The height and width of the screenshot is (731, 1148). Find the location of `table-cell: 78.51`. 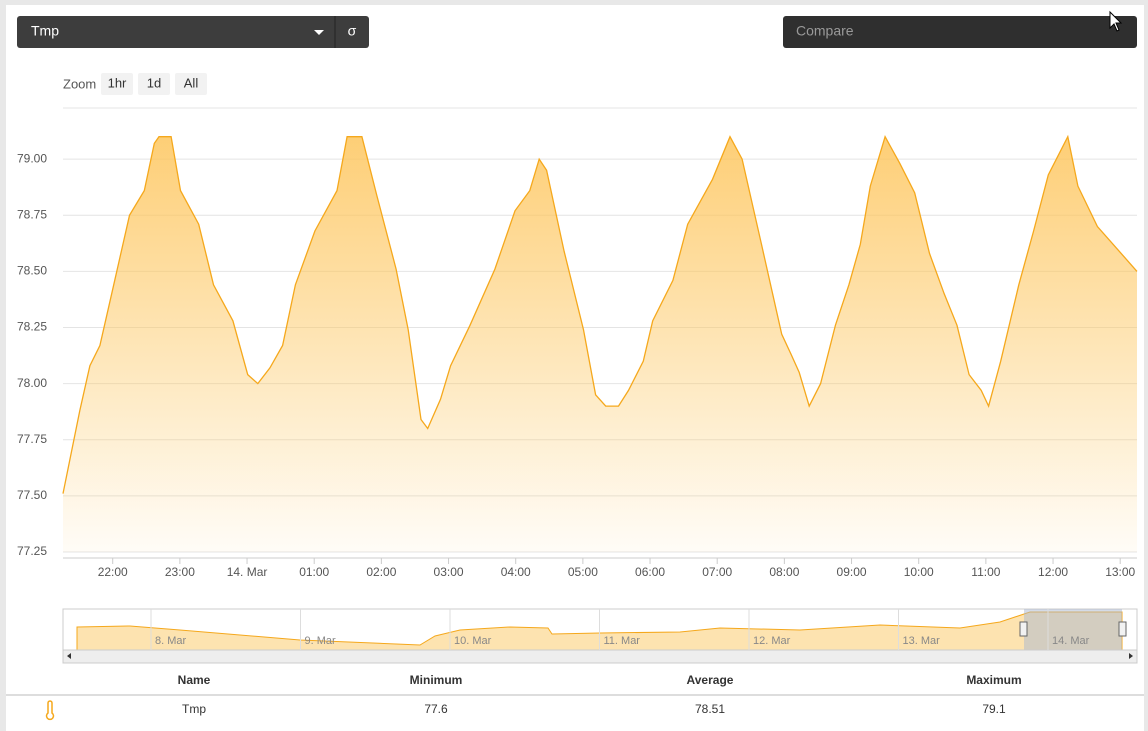

table-cell: 78.51 is located at coordinates (710, 709).